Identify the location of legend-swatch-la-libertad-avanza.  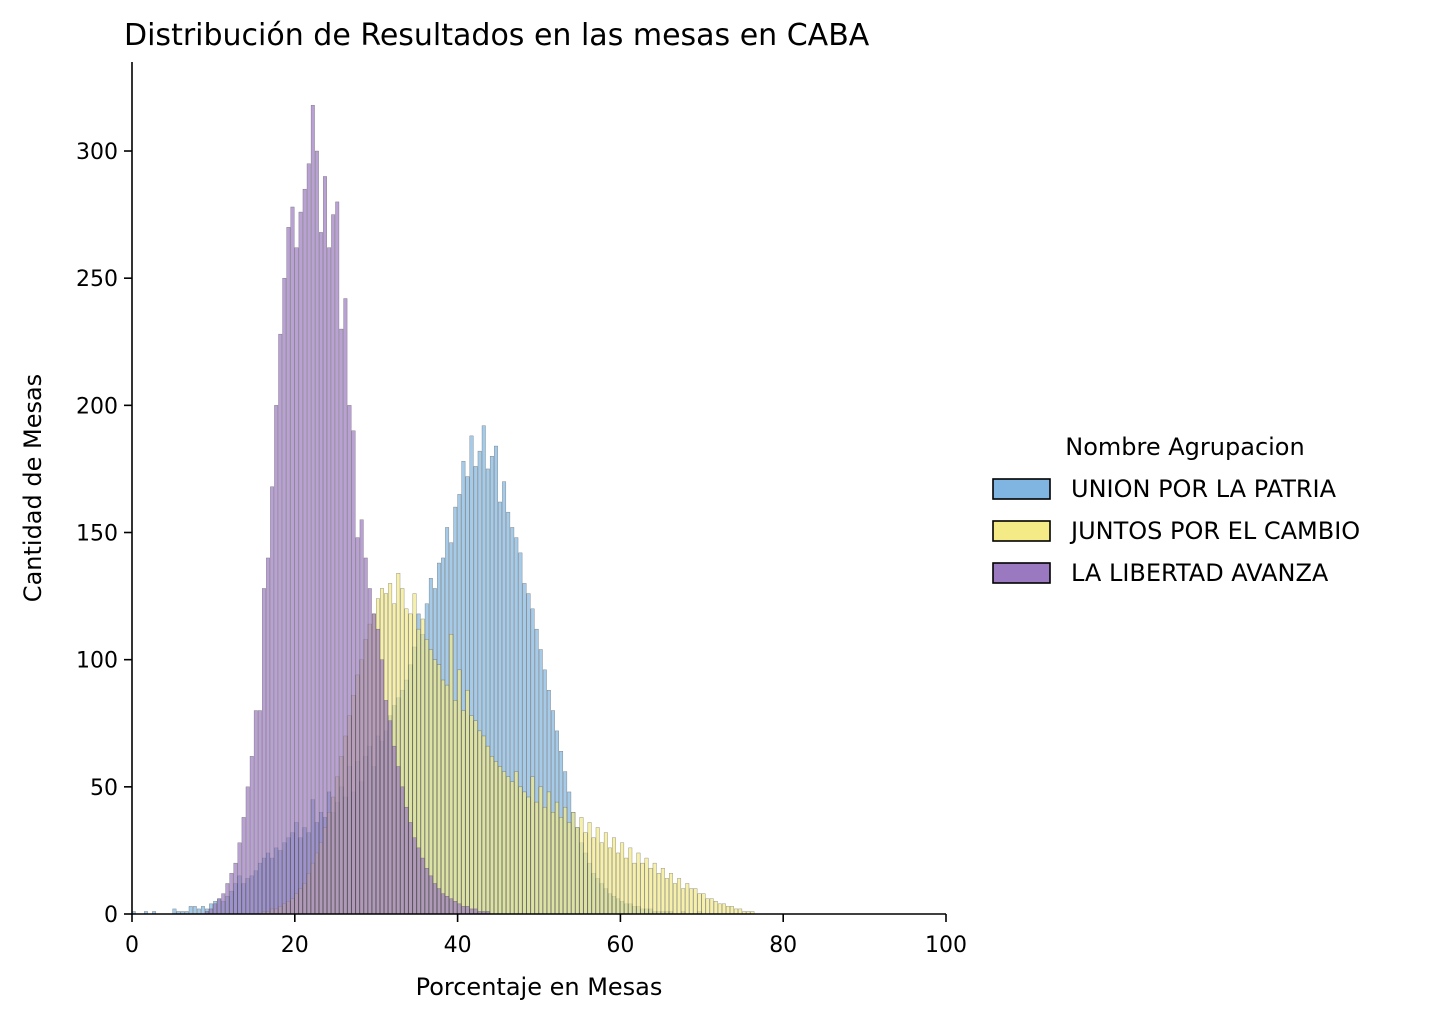
(1021, 573).